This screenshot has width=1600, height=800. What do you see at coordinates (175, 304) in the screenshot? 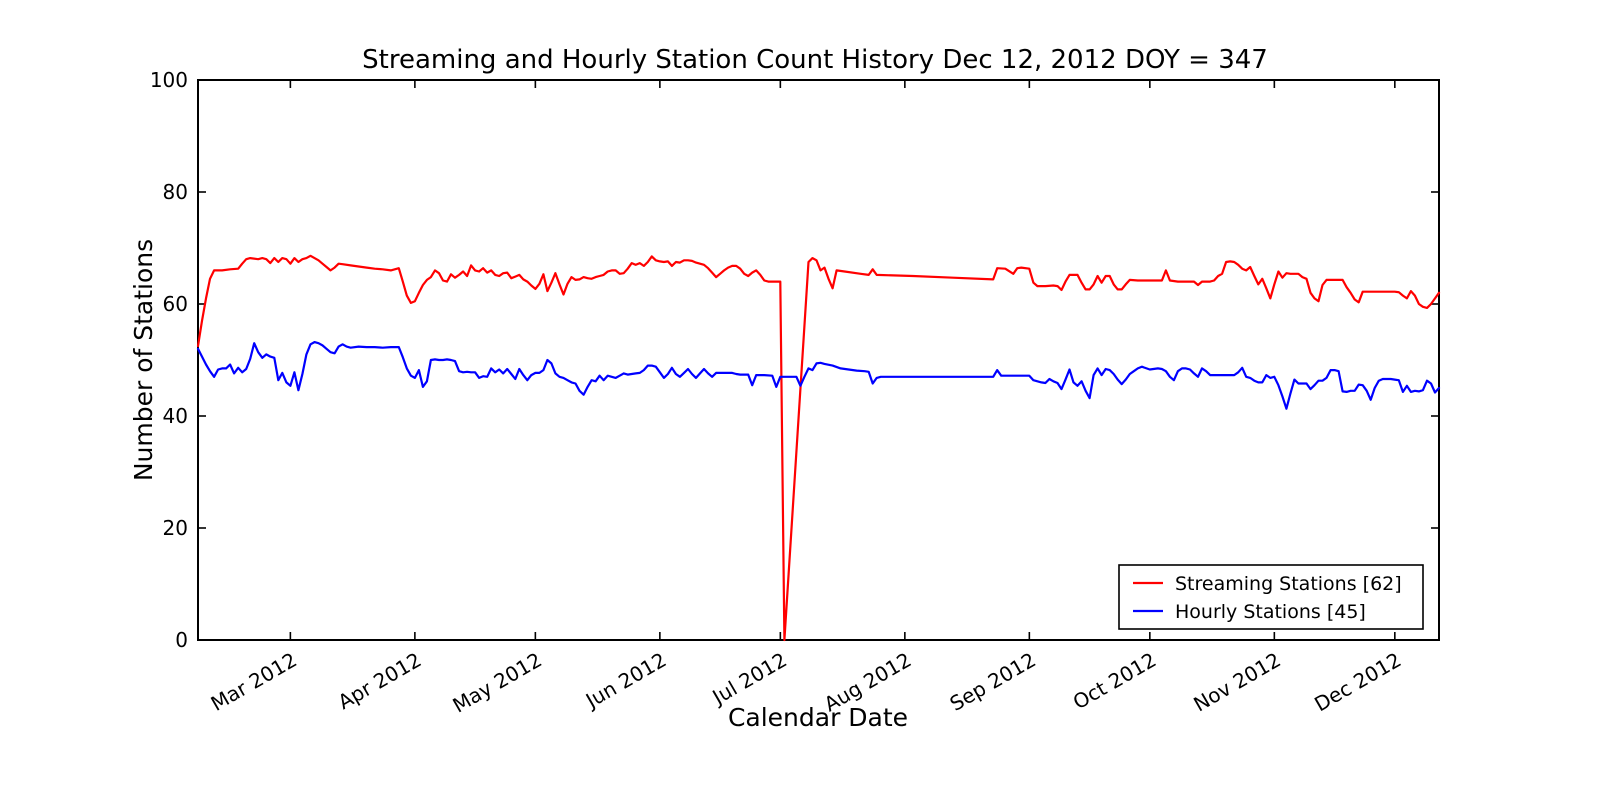
I see `y-tick-label: 60` at bounding box center [175, 304].